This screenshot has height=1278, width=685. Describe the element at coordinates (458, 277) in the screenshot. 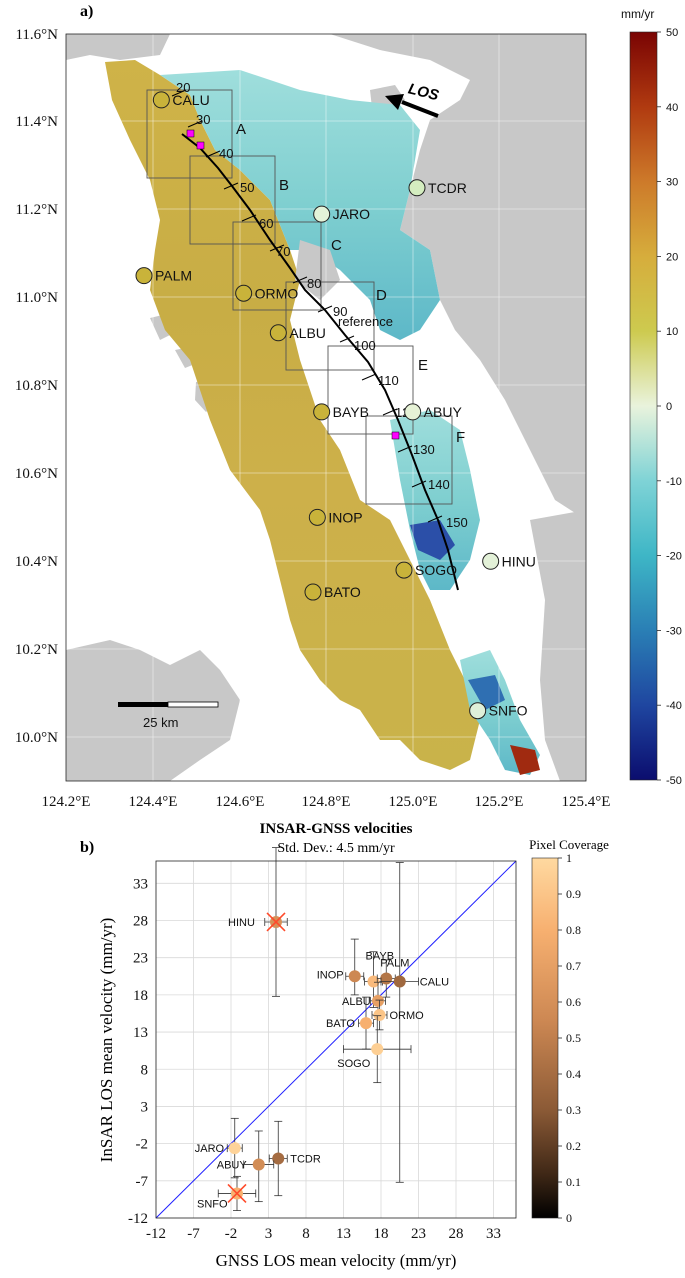

I see `samar-island` at that location.